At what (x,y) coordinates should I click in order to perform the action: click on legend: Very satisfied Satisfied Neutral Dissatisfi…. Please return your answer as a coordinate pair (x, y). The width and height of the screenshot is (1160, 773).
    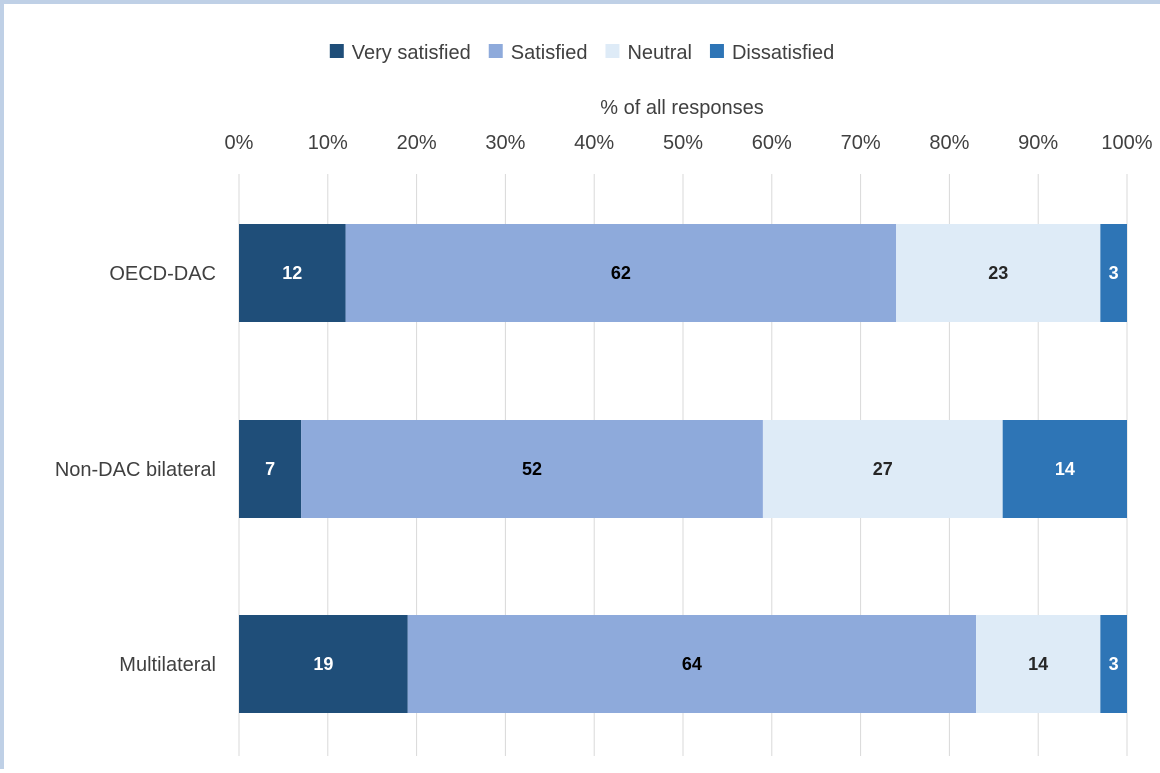
    Looking at the image, I should click on (581, 53).